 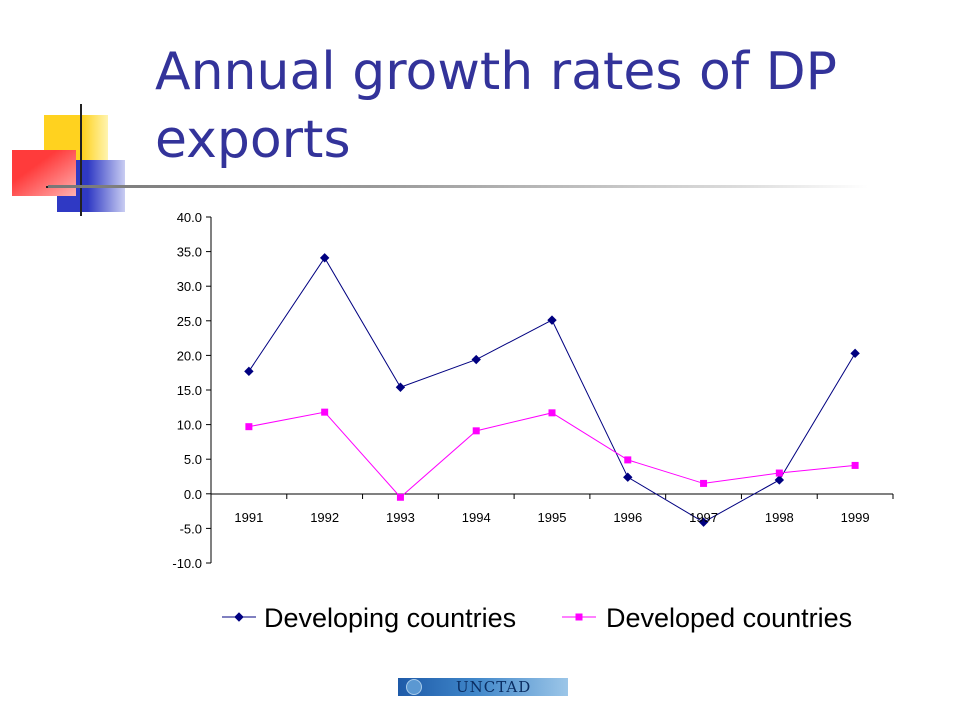 What do you see at coordinates (552, 454) in the screenshot?
I see `series-line-developed` at bounding box center [552, 454].